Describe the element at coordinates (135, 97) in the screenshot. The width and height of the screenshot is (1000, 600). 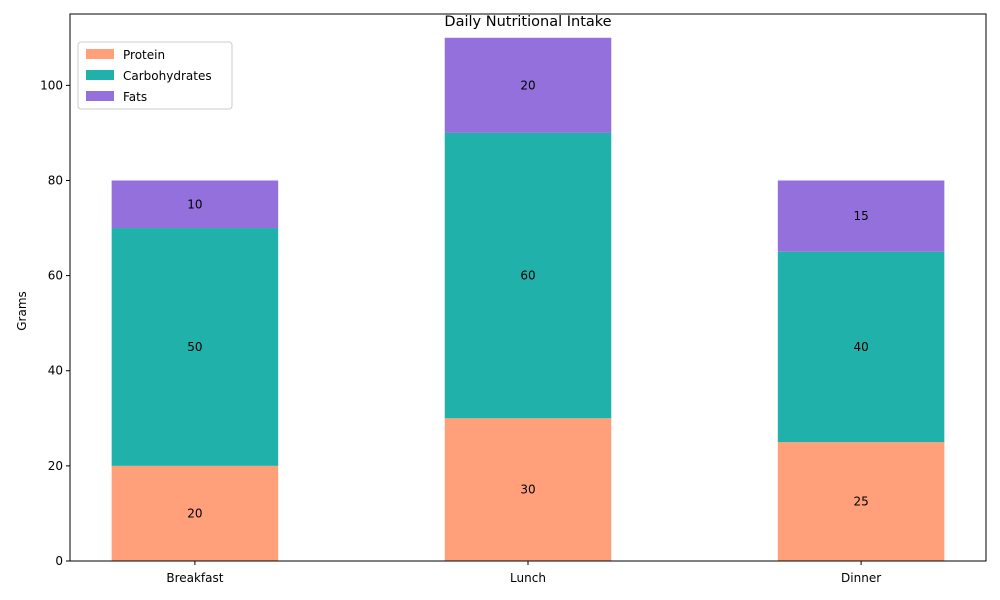
I see `legend-label-fats: Fats` at that location.